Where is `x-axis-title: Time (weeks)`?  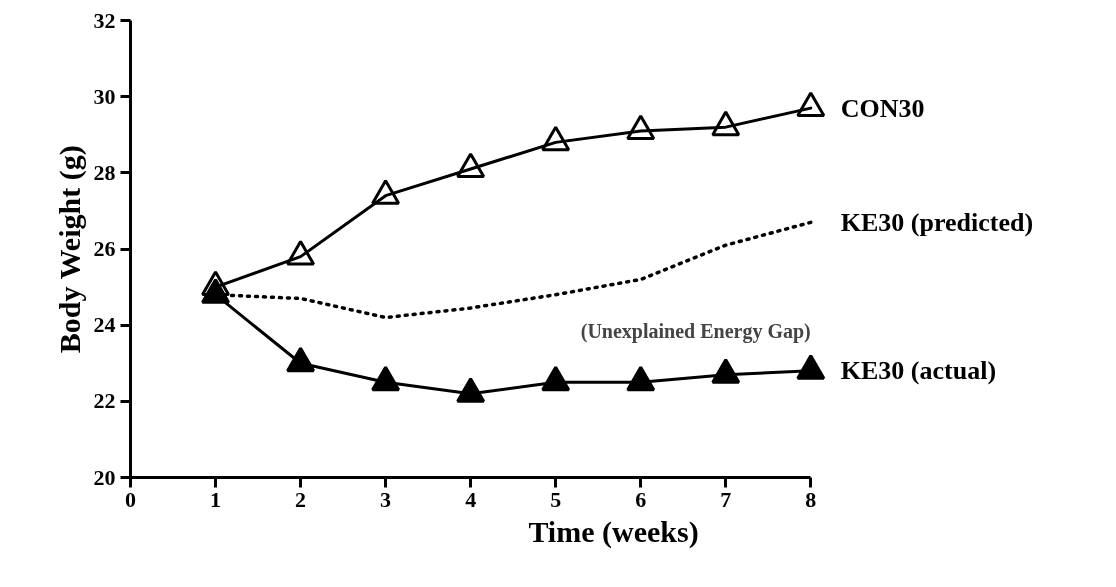
x-axis-title: Time (weeks) is located at coordinates (613, 531).